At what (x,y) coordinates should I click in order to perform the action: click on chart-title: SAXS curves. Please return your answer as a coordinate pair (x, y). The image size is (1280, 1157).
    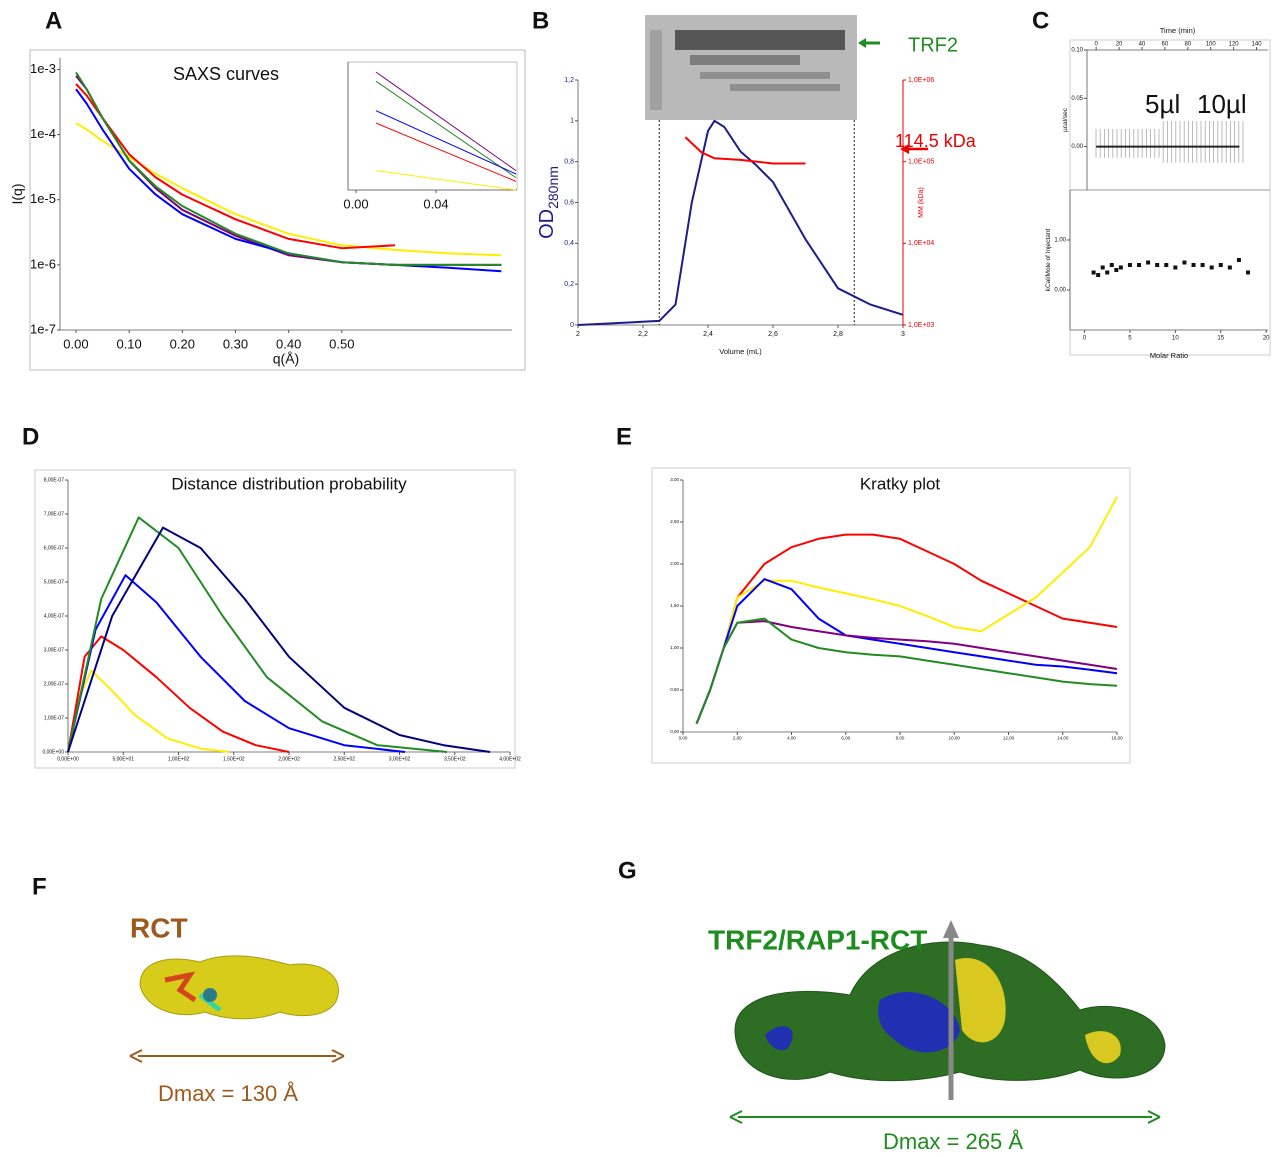
    Looking at the image, I should click on (226, 74).